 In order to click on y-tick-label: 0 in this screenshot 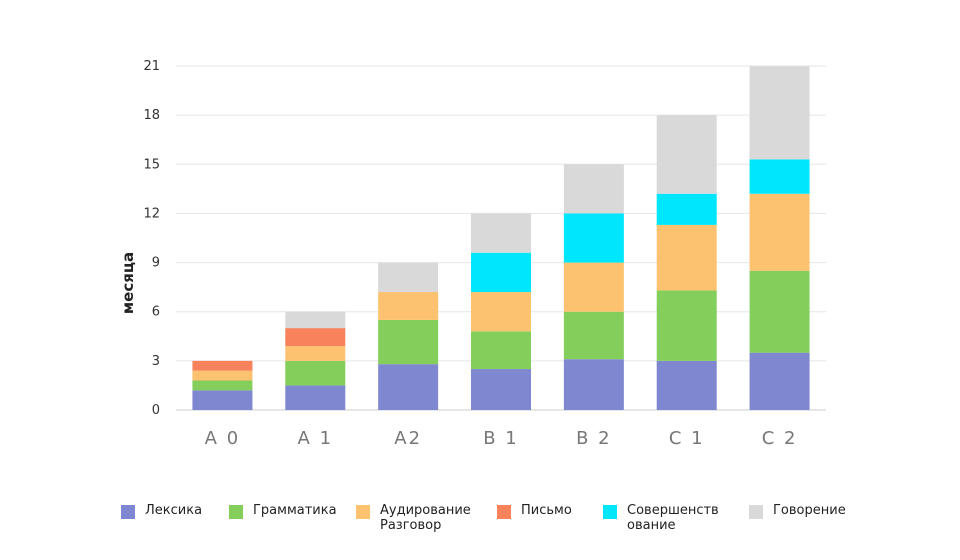, I will do `click(156, 410)`.